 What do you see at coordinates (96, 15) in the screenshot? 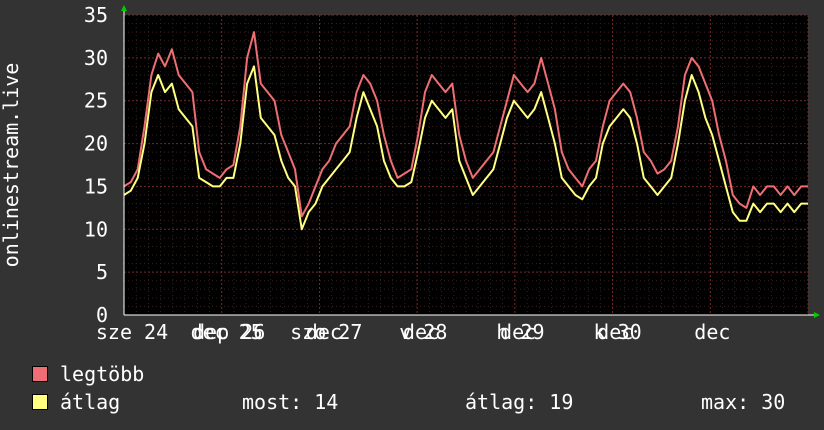
I see `y-tick-label: 35` at bounding box center [96, 15].